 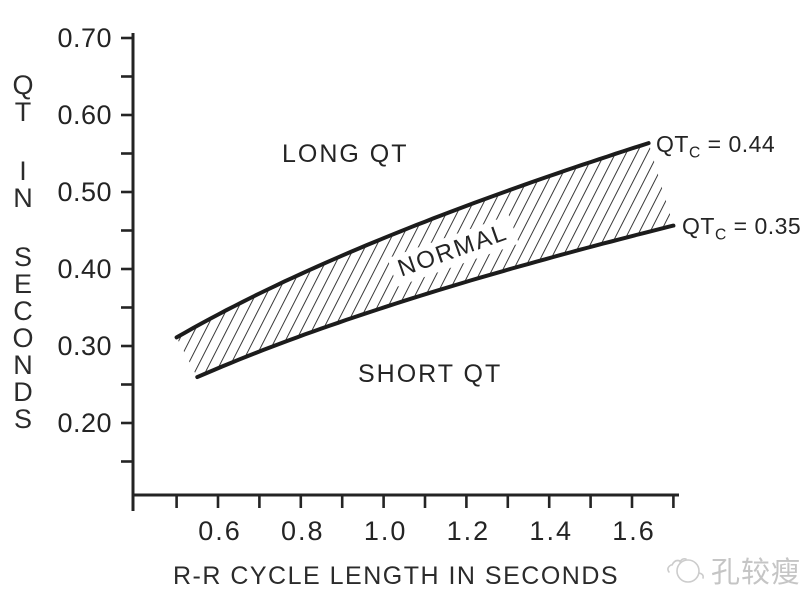 I want to click on x-tick-label: 1.4, so click(x=551, y=531).